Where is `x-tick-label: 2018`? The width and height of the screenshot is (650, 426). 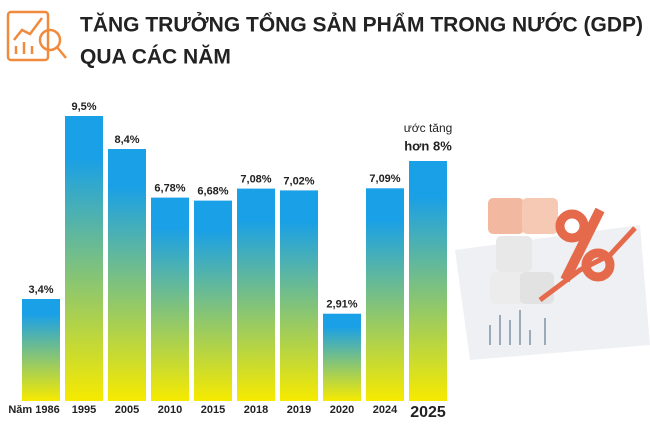 x-tick-label: 2018 is located at coordinates (256, 410).